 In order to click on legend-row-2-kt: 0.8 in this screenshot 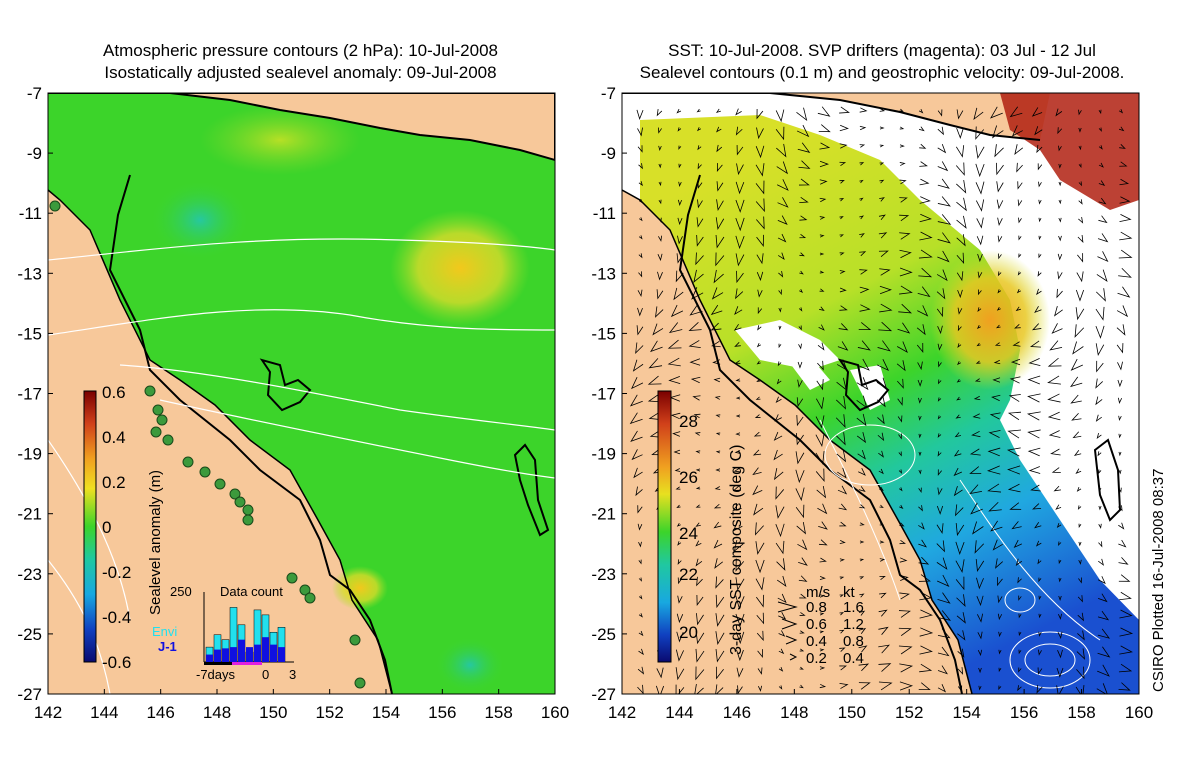, I will do `click(853, 641)`.